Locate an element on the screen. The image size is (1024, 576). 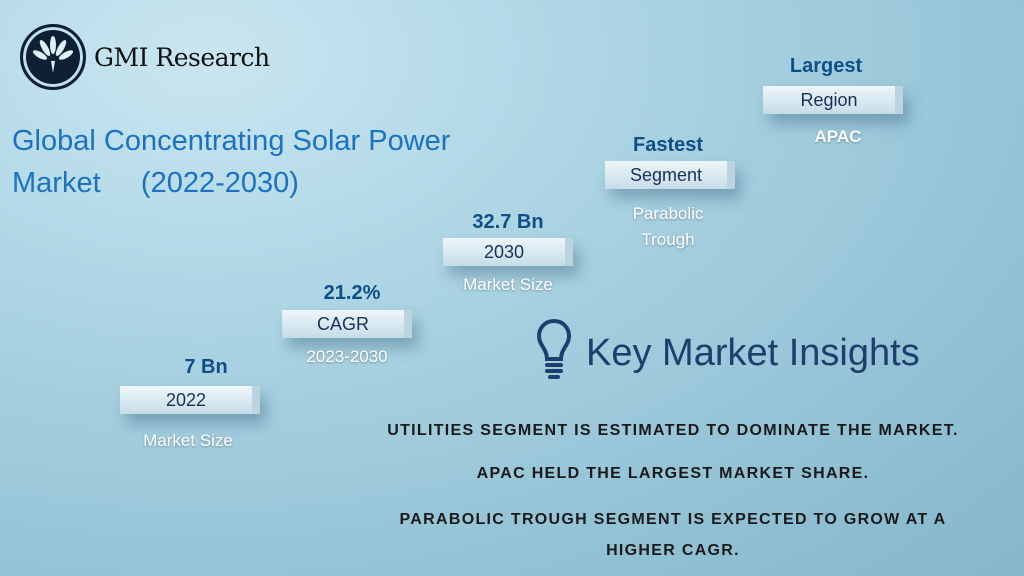
key-insights-heading: Key Market Insights is located at coordinates (753, 352).